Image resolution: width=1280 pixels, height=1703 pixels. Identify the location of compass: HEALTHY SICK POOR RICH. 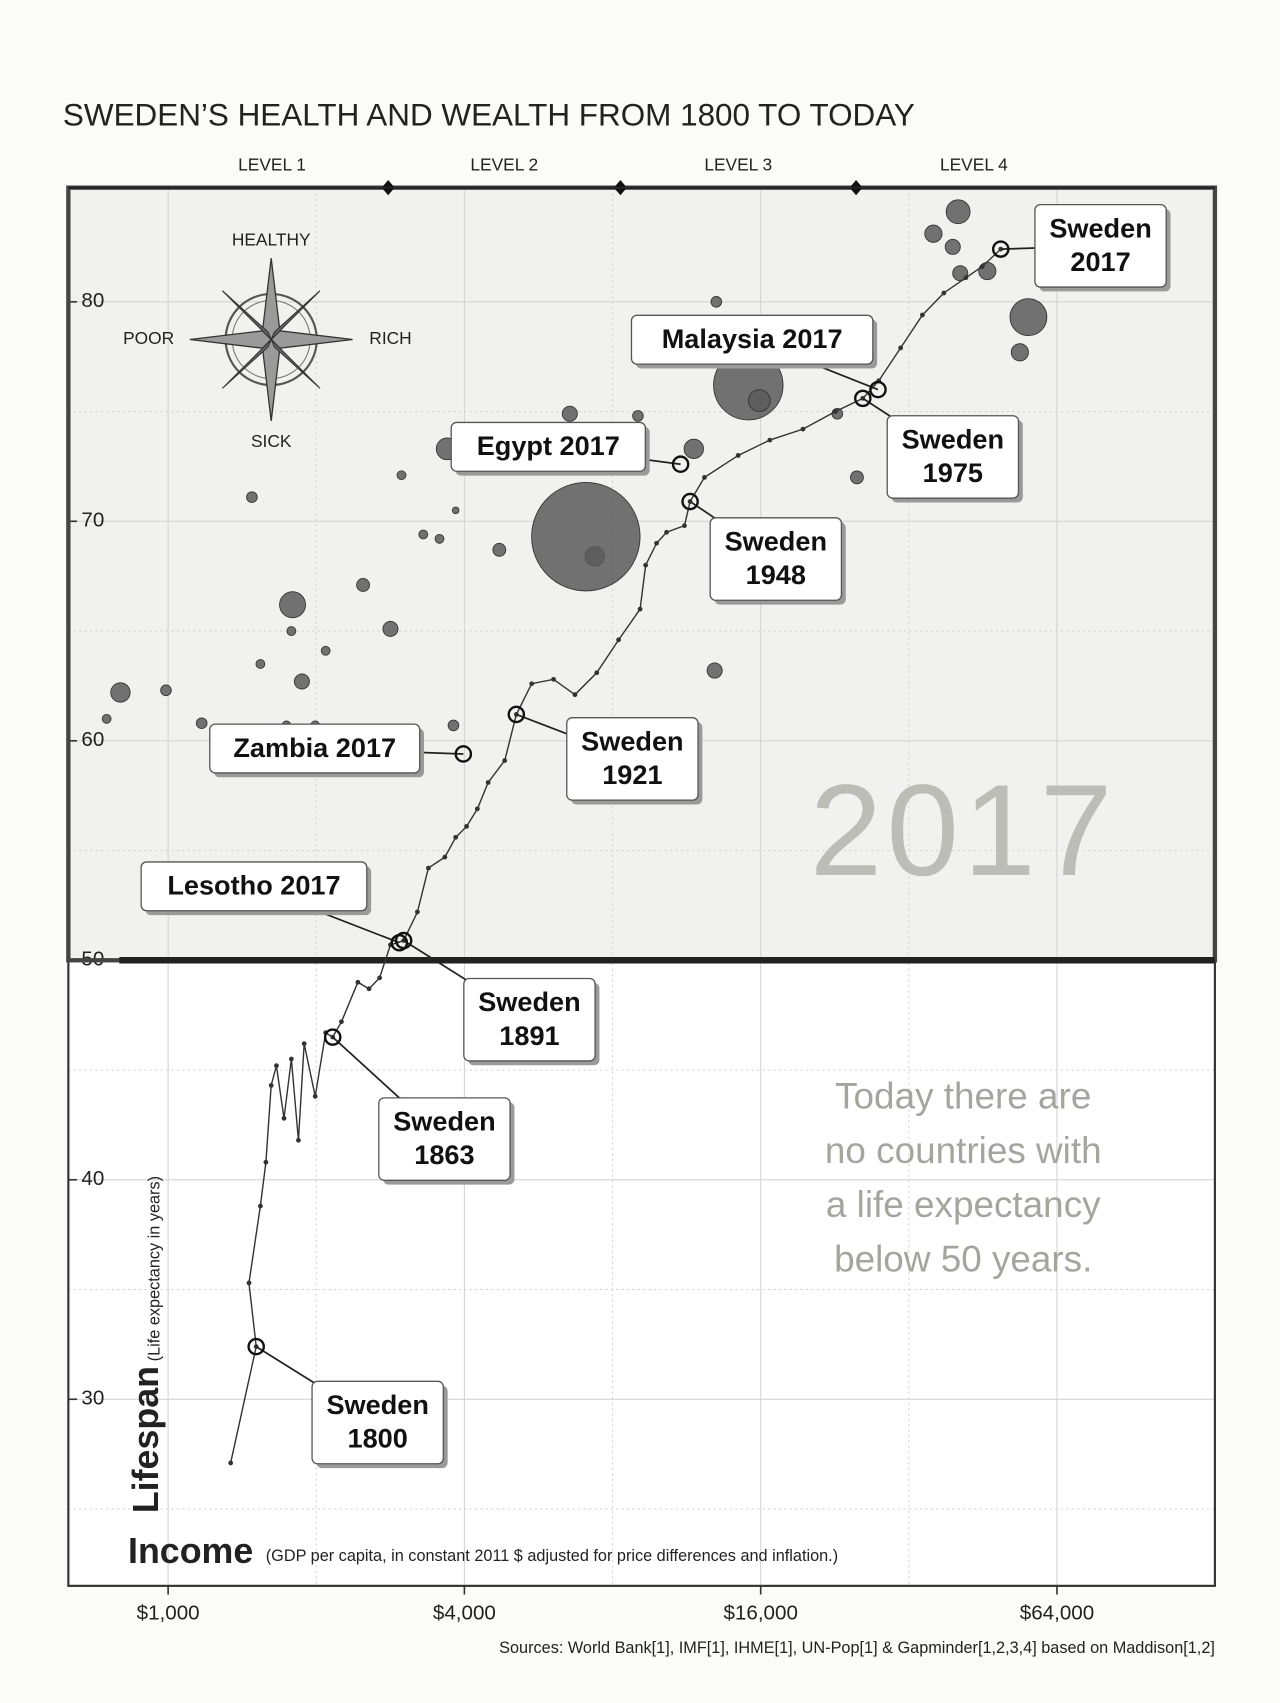
(267, 340).